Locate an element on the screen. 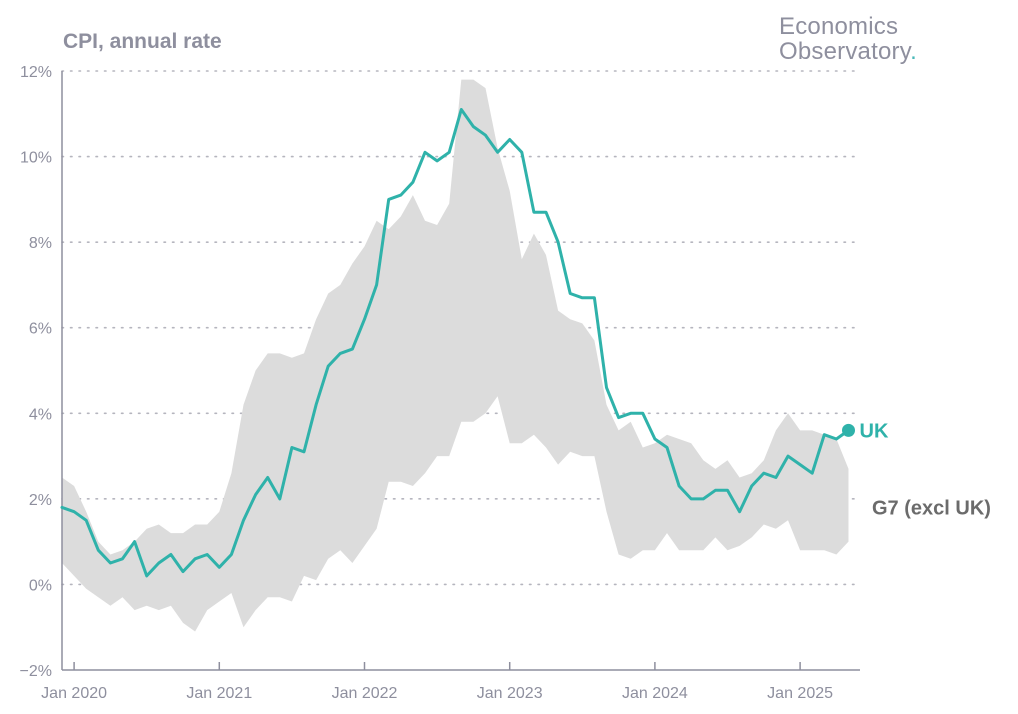  x-tick-label-3: Jan 2023 is located at coordinates (510, 693).